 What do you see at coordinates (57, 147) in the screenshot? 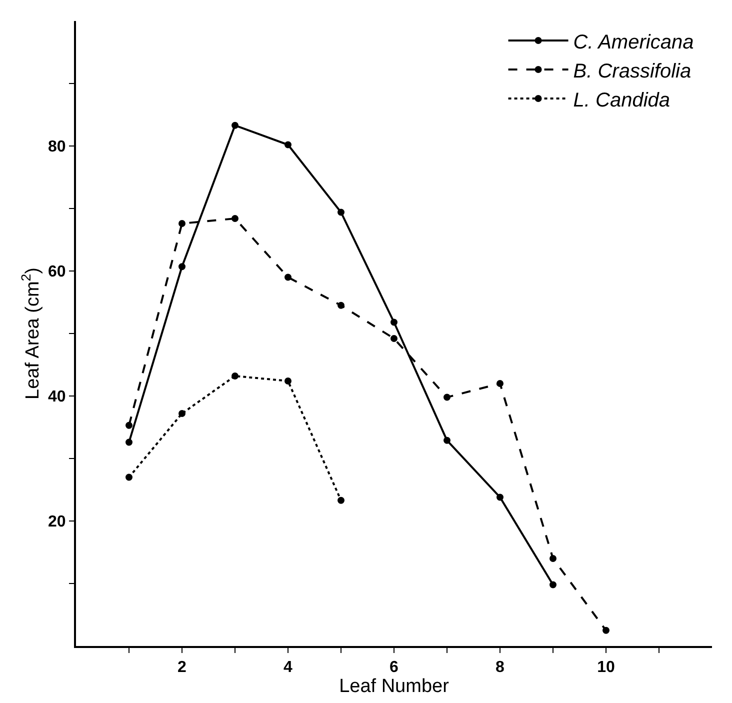
I see `y-tick-label: 80` at bounding box center [57, 147].